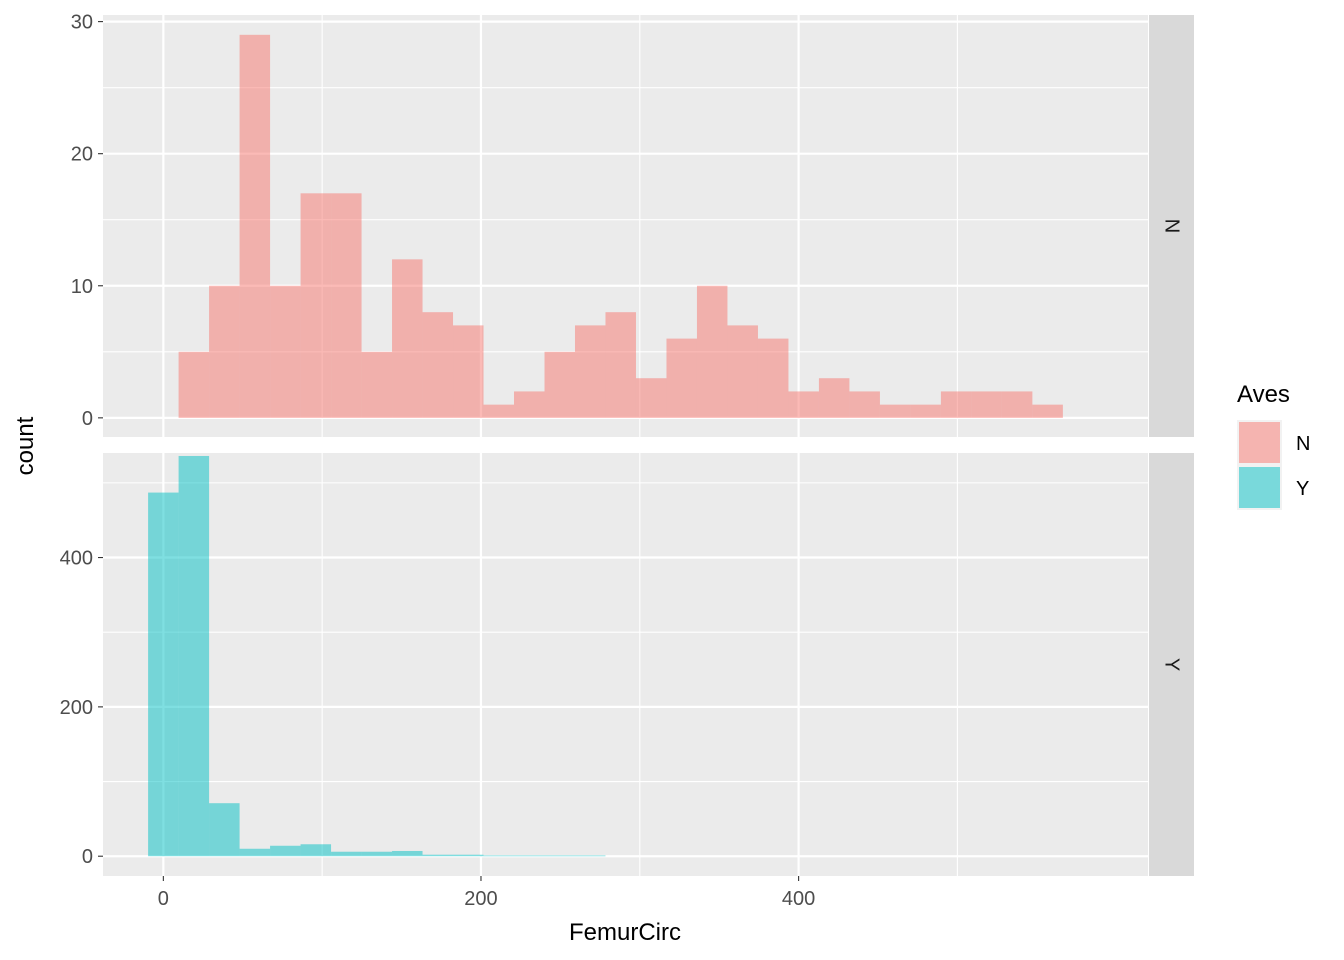 The height and width of the screenshot is (960, 1344). I want to click on facet-strip-label: Y, so click(1172, 664).